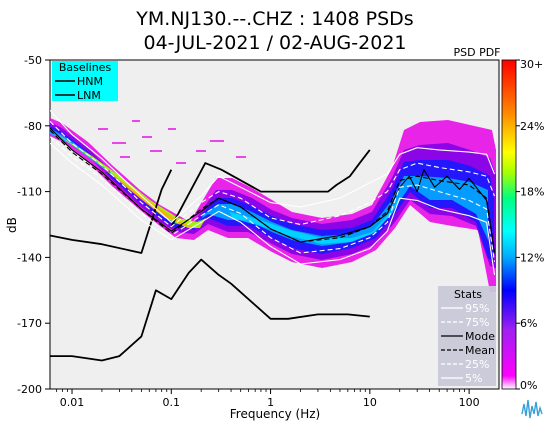 The image size is (550, 425). I want to click on lnm-legend-label: LNM, so click(89, 95).